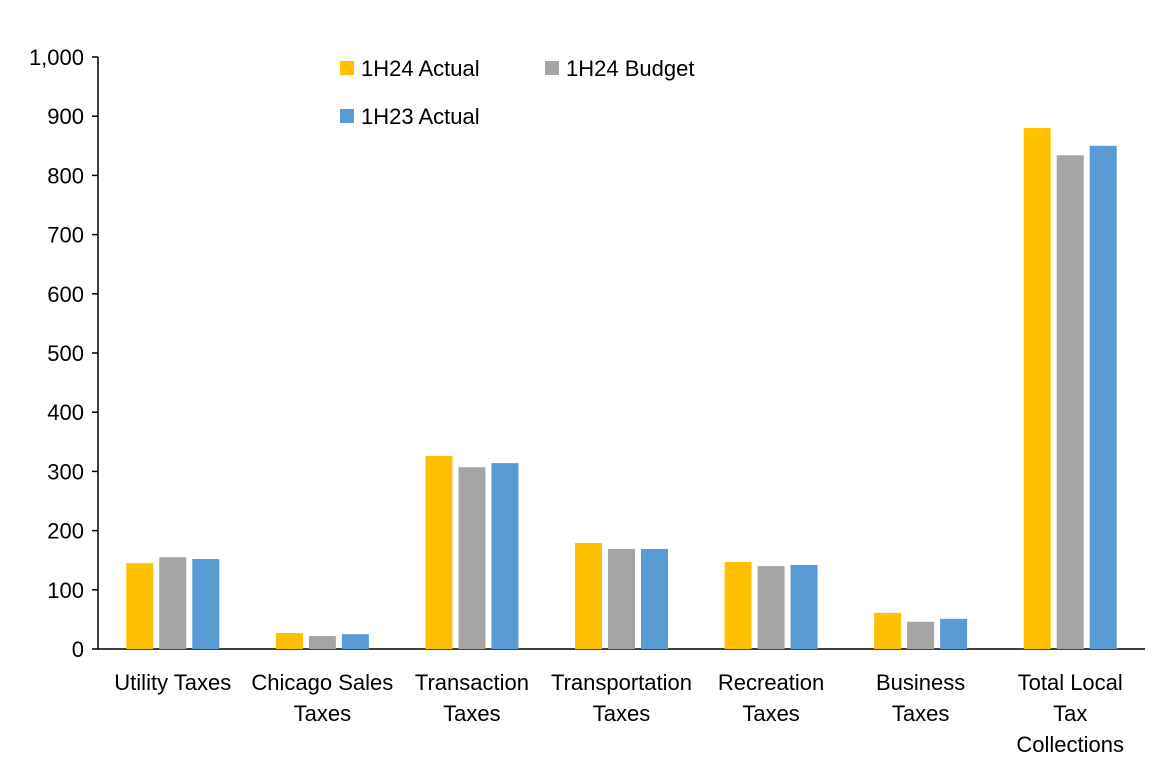 Image resolution: width=1152 pixels, height=767 pixels. Describe the element at coordinates (65, 471) in the screenshot. I see `y-tick-label: 300` at that location.